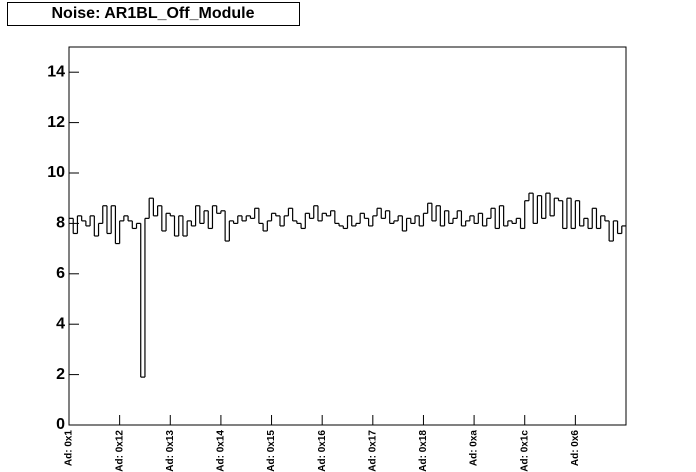  Describe the element at coordinates (60, 374) in the screenshot. I see `y-tick-label: 2` at that location.